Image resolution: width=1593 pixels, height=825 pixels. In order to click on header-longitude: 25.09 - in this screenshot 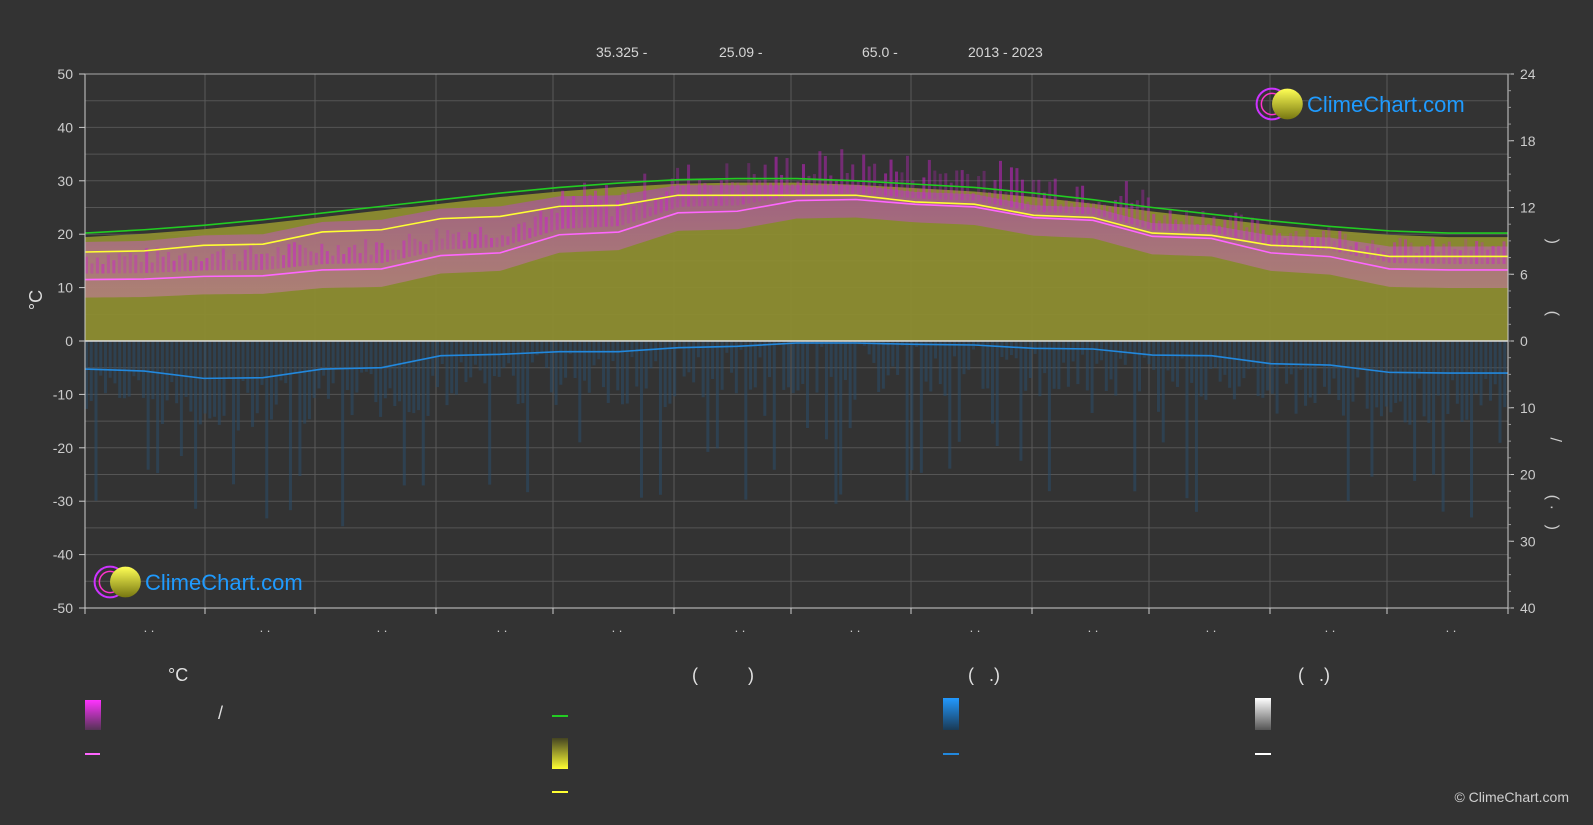, I will do `click(741, 52)`.